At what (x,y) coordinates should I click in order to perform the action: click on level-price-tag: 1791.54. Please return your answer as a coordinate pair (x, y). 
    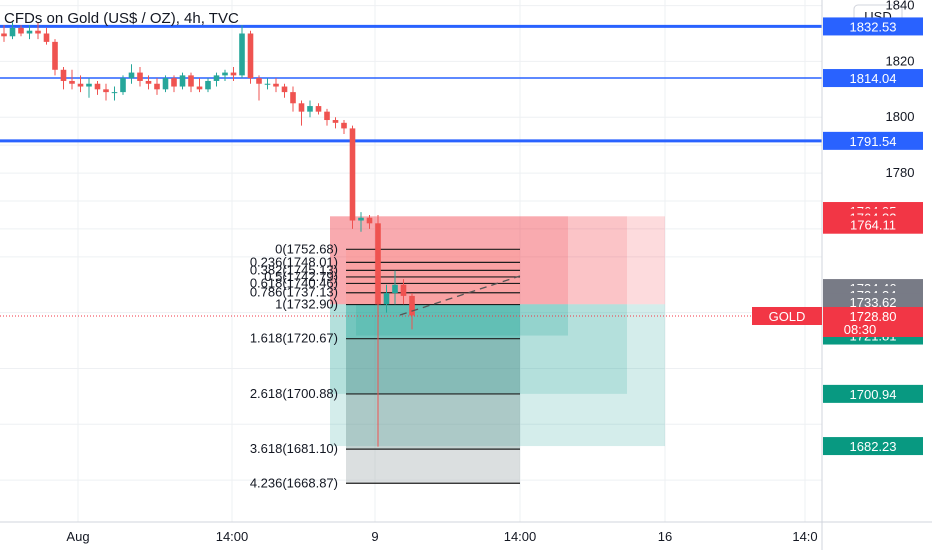
    Looking at the image, I should click on (873, 141).